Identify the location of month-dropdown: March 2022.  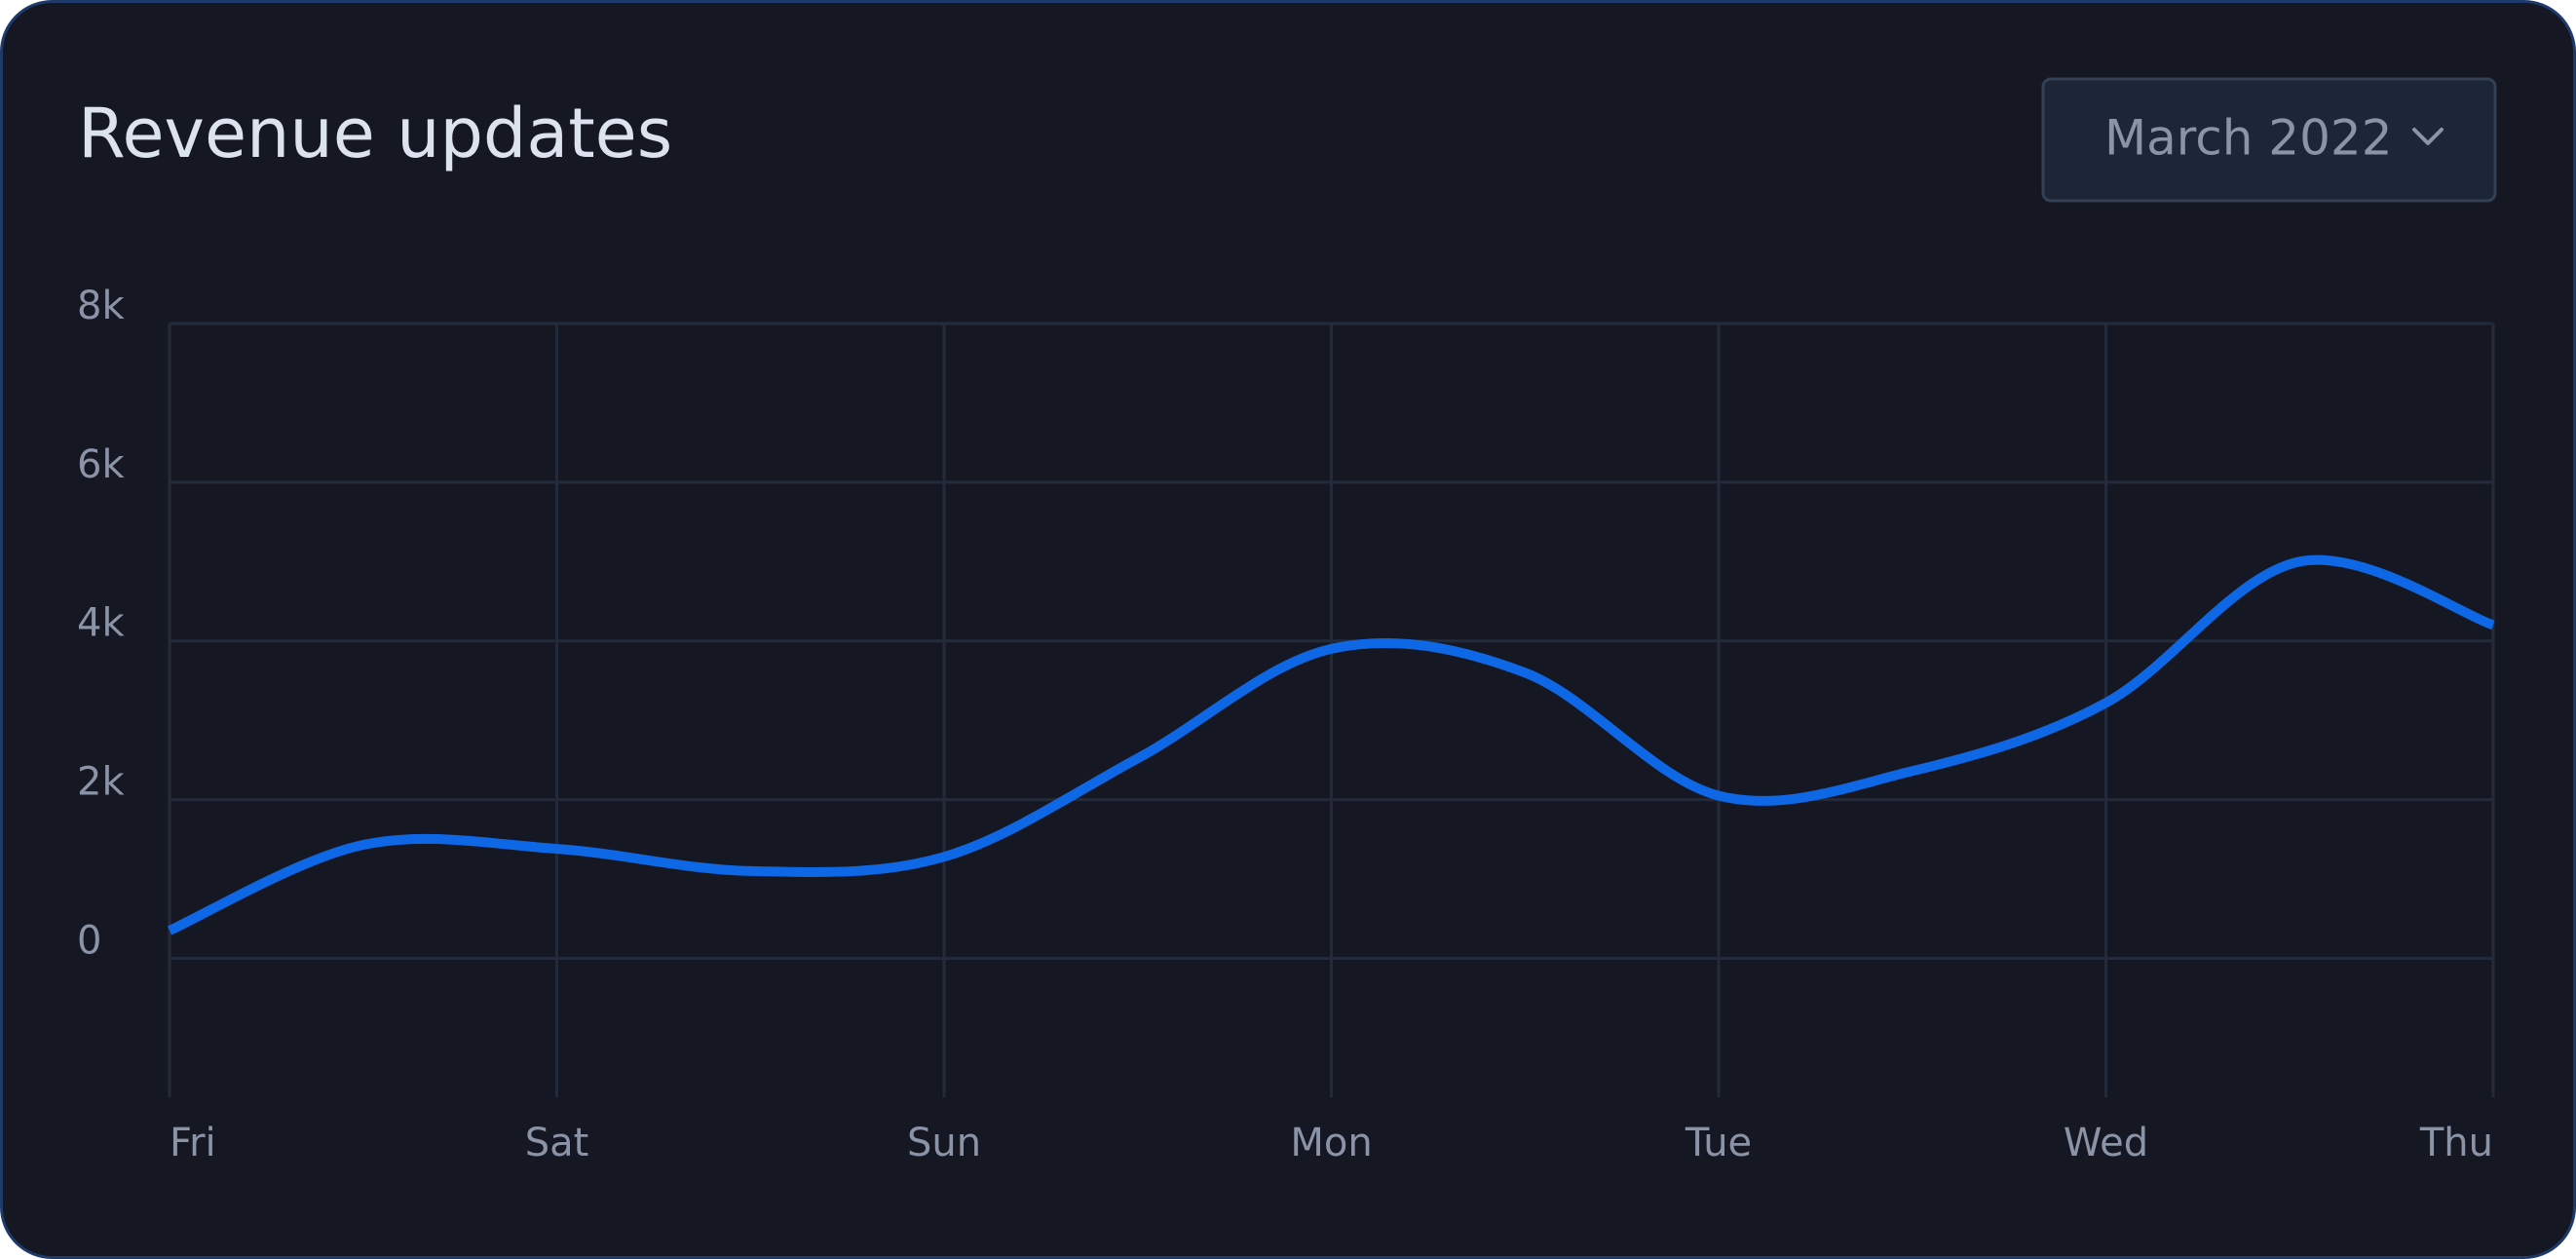
(2269, 140).